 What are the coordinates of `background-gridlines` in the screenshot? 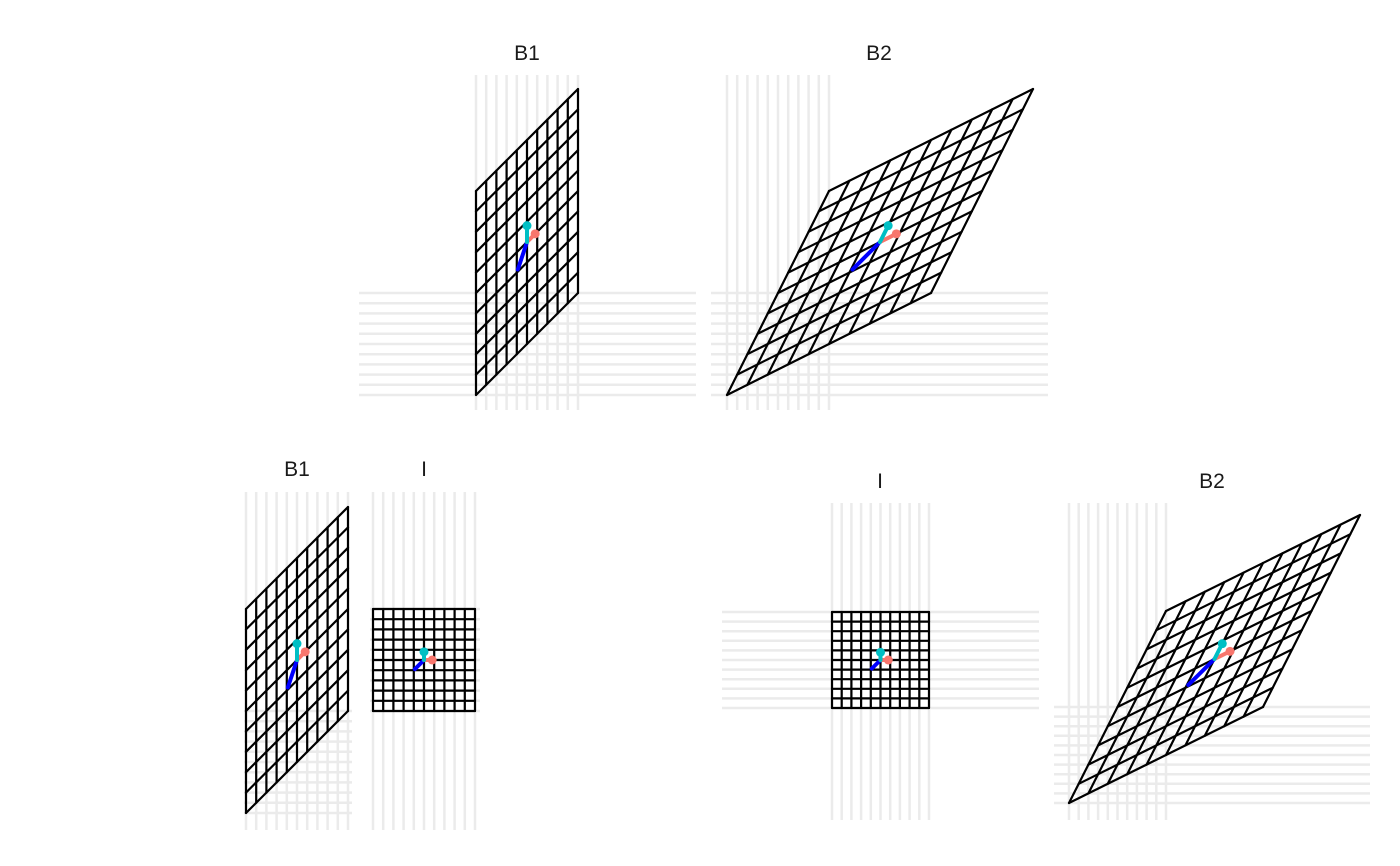 It's located at (1212, 661).